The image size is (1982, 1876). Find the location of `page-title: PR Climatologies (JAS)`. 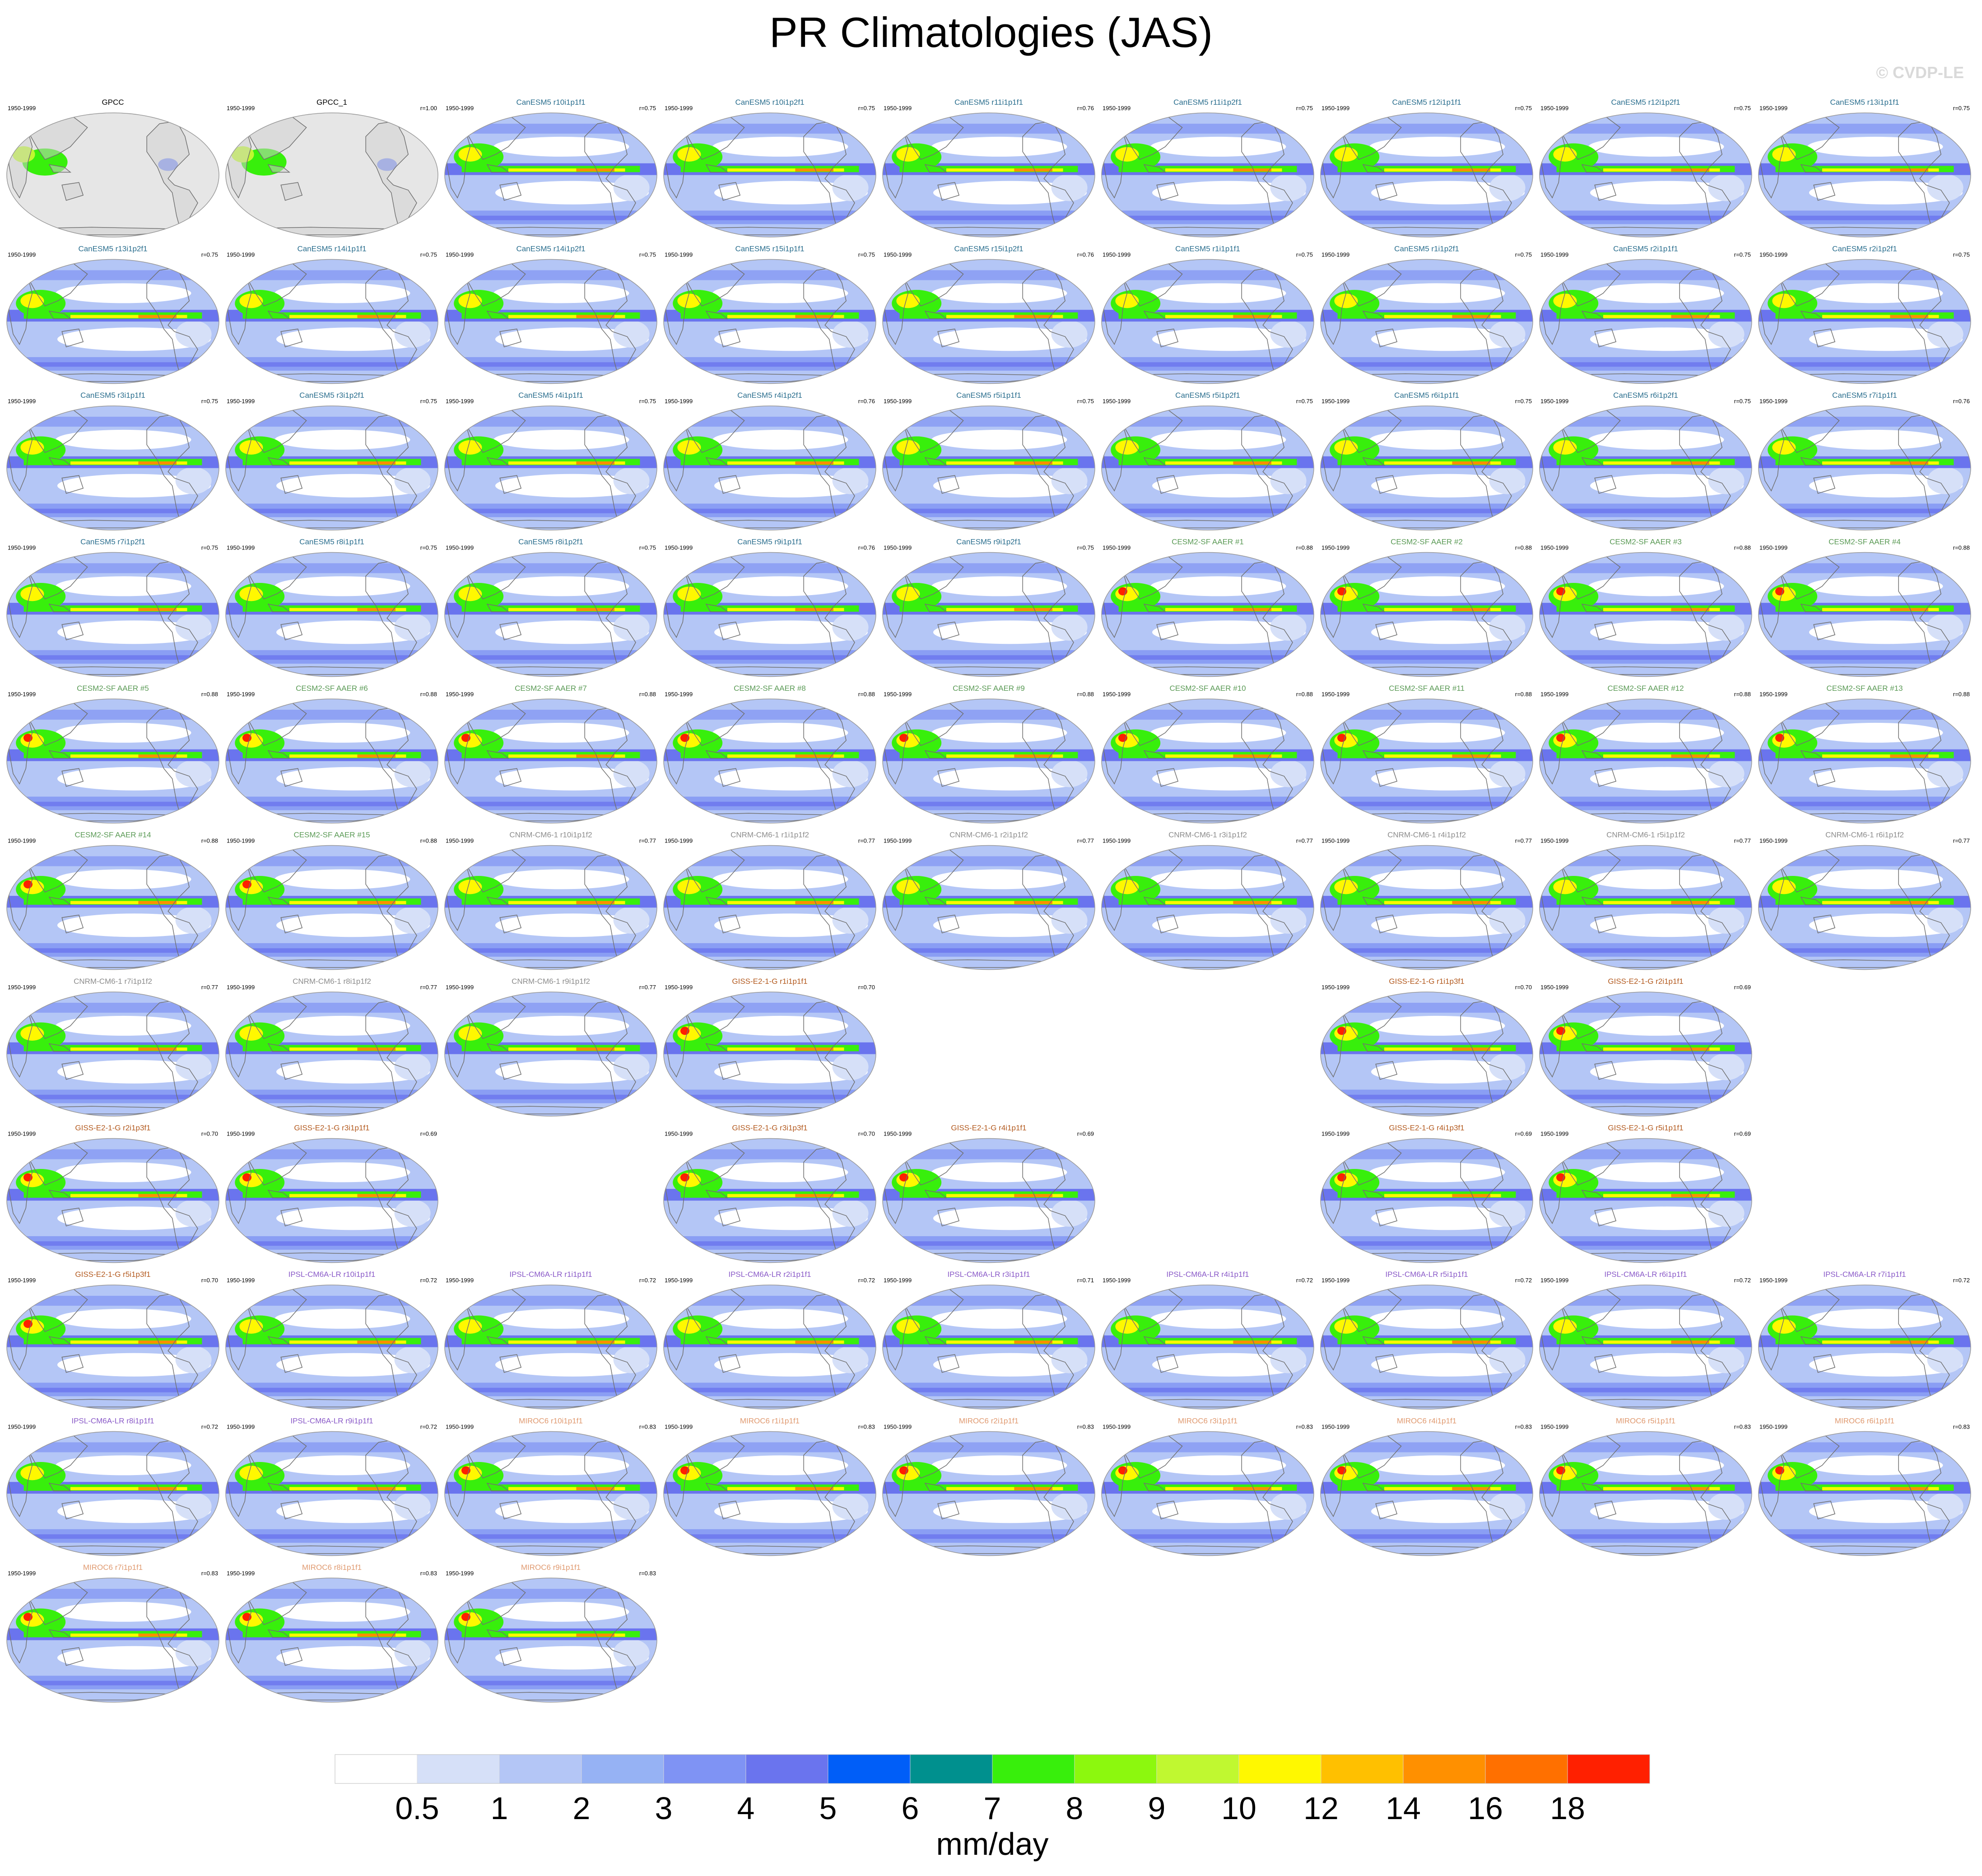

page-title: PR Climatologies (JAS) is located at coordinates (991, 32).